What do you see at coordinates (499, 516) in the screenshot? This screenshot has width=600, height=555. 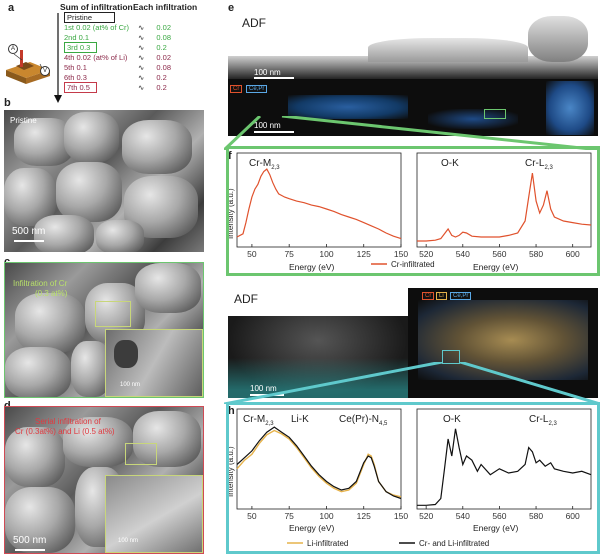 I see `x-tick-label: 560` at bounding box center [499, 516].